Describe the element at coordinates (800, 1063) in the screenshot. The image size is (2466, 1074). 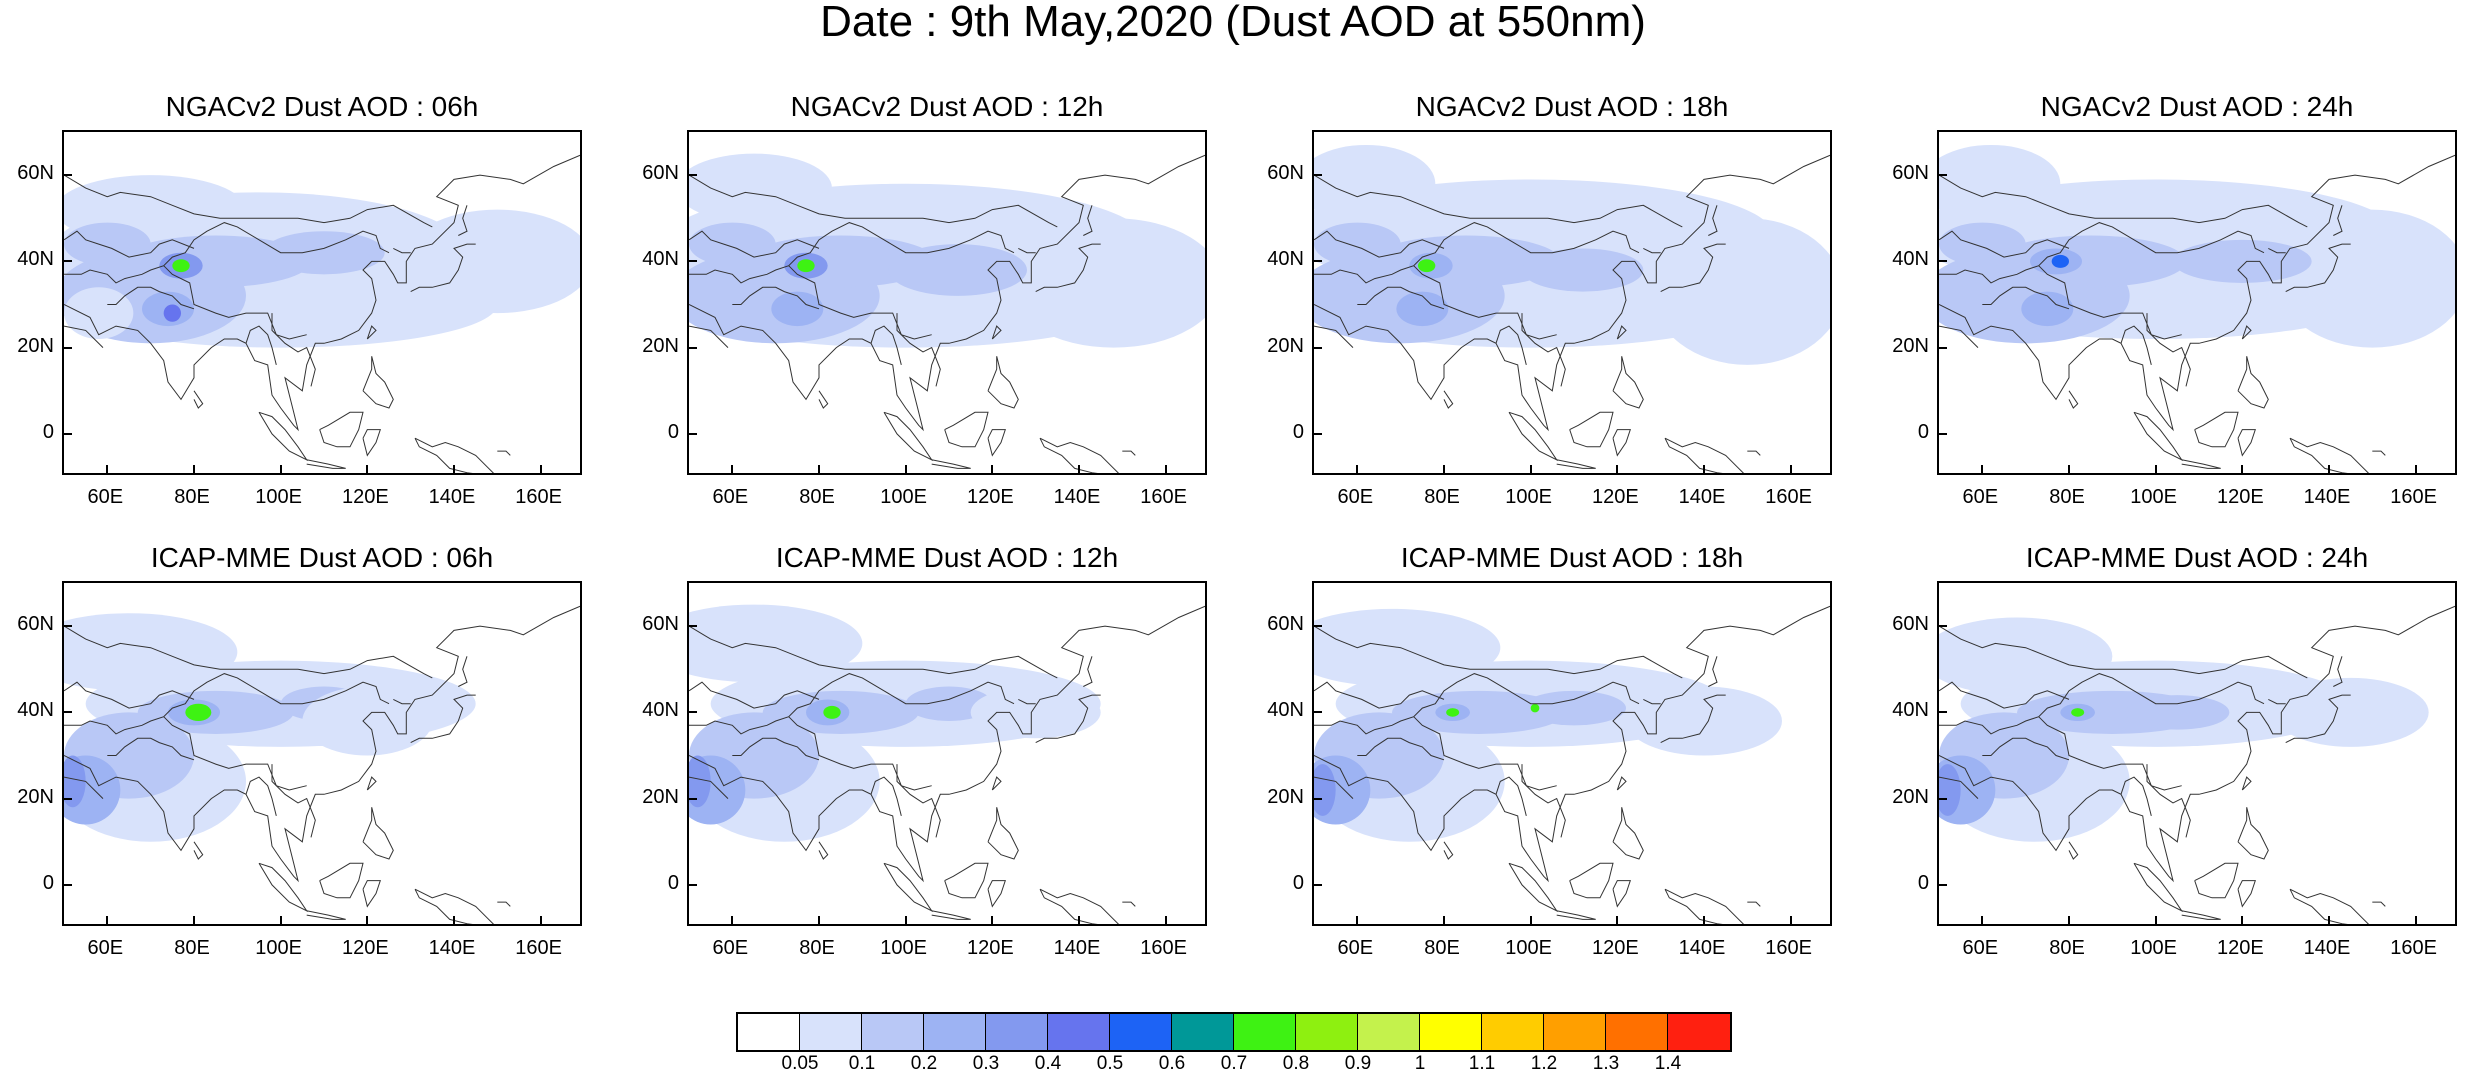
I see `colorbar-label: 0.05` at that location.